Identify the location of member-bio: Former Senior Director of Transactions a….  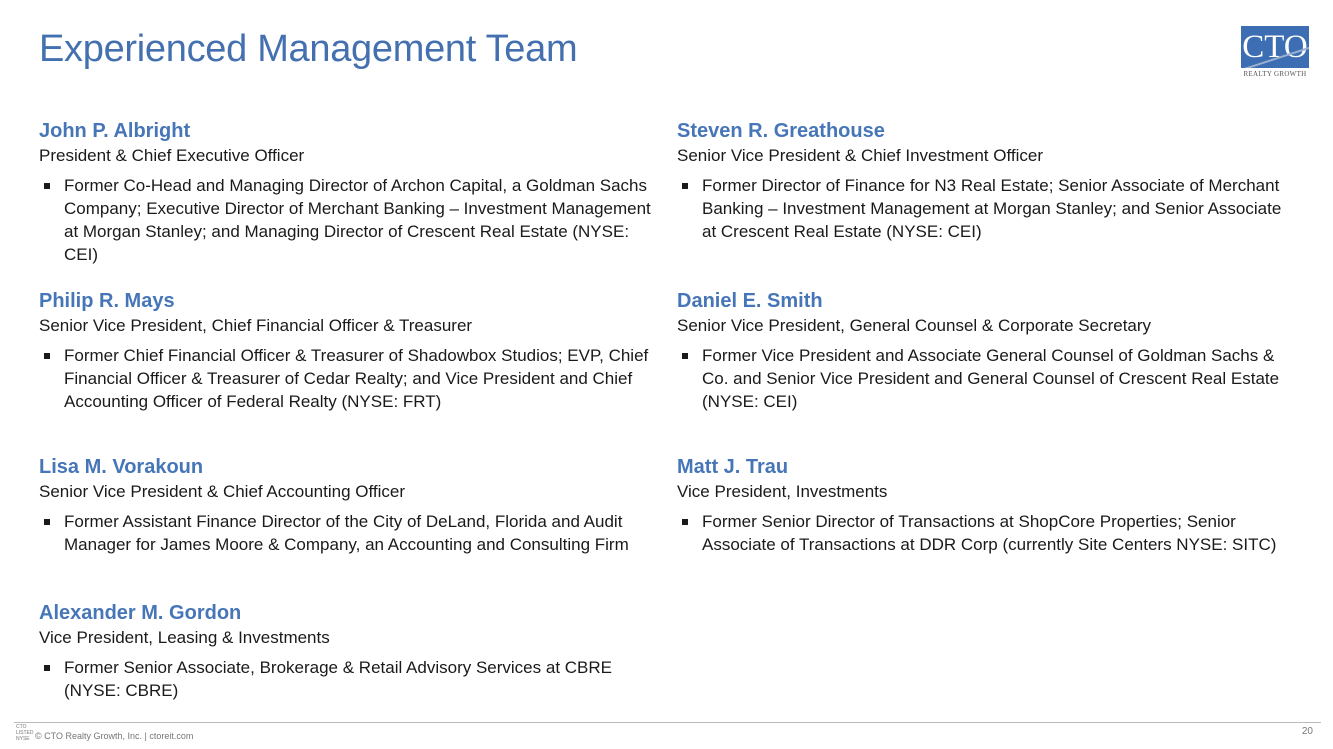
(987, 533).